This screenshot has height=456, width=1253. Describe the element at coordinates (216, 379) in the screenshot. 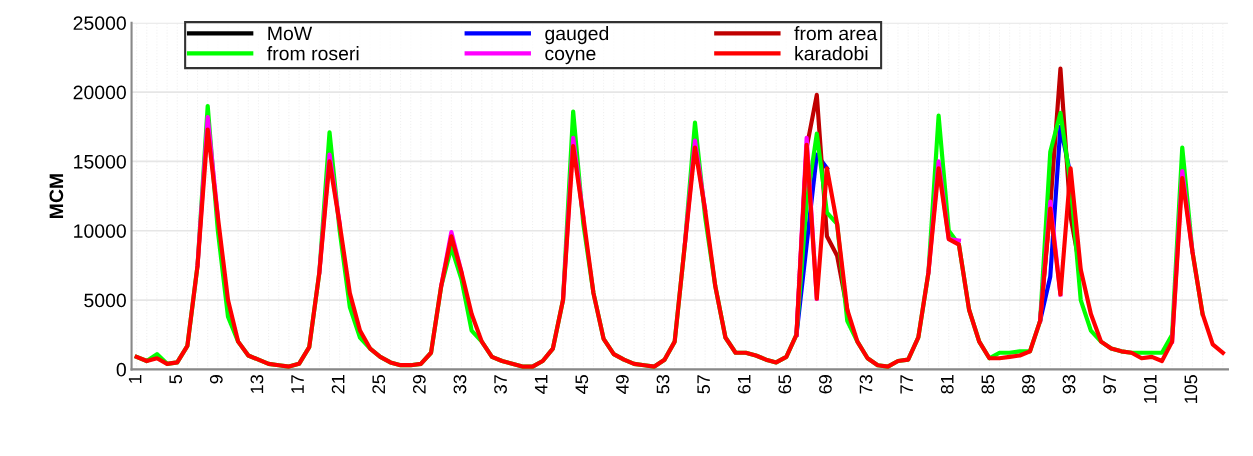

I see `x-tick-label: 9` at that location.